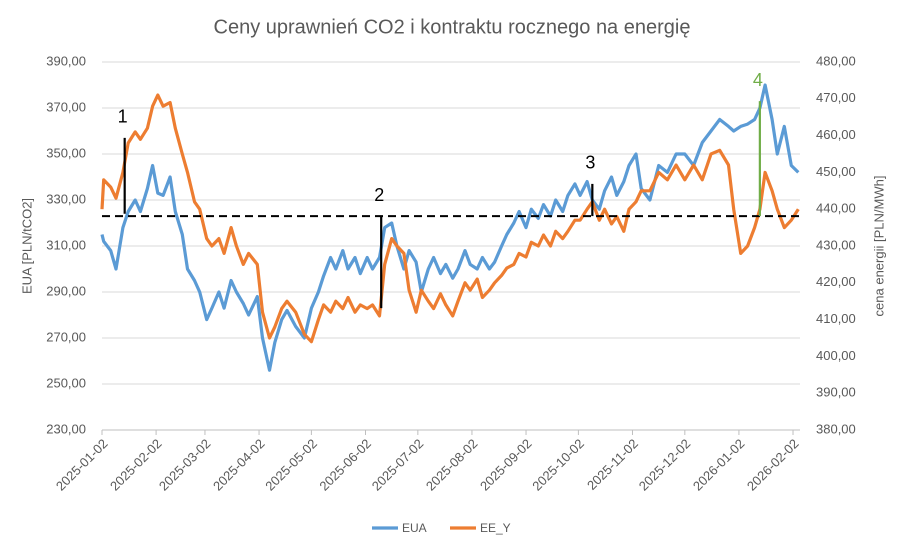  What do you see at coordinates (66, 428) in the screenshot?
I see `y-tick-label: 230,00` at bounding box center [66, 428].